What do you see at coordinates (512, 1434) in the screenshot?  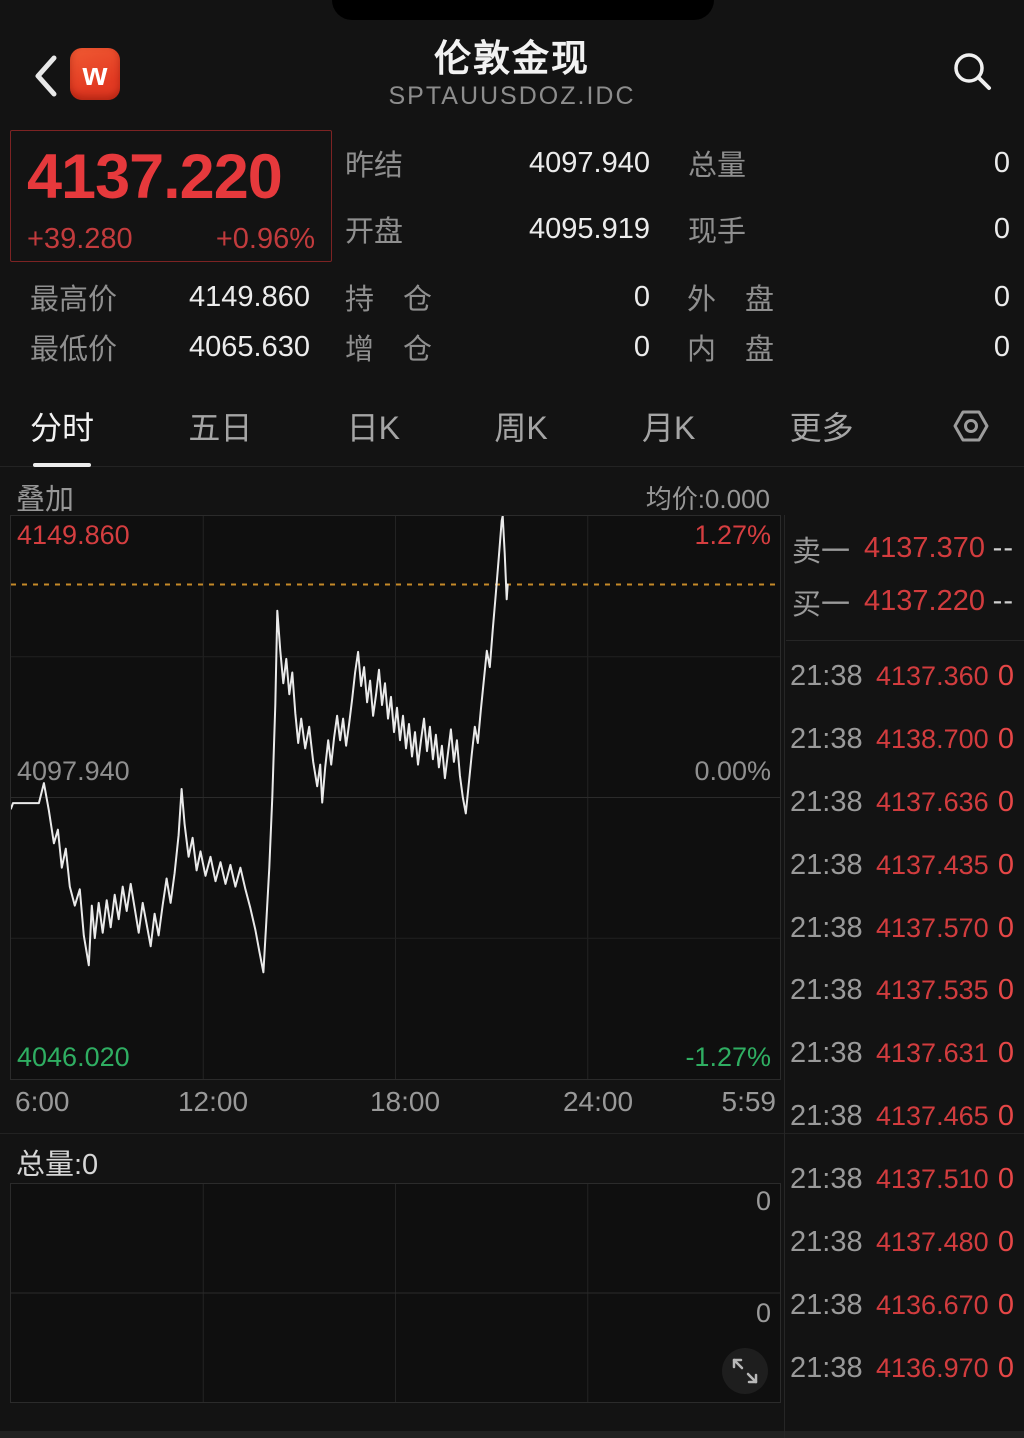 I see `bottom-toolbar-edge` at bounding box center [512, 1434].